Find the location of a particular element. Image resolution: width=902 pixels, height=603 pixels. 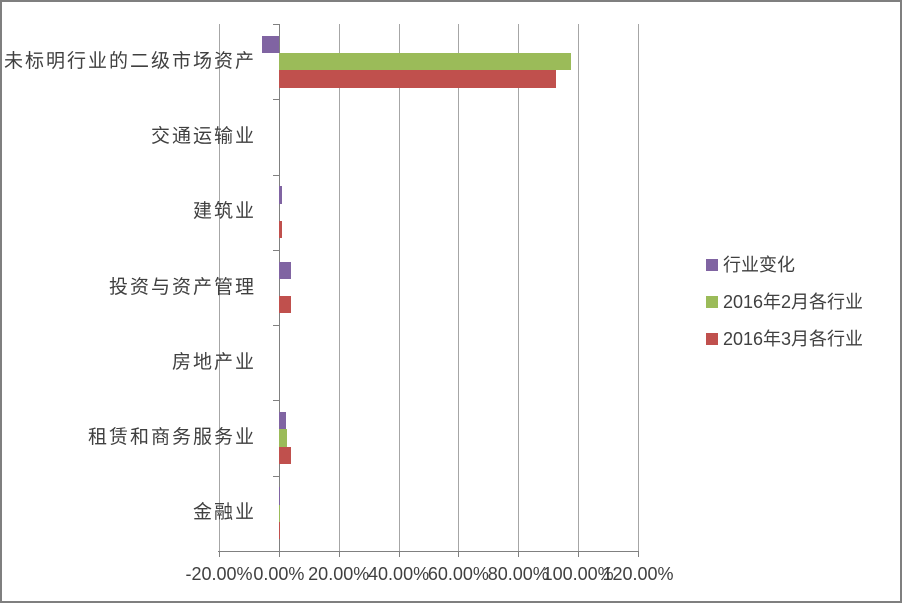

legend-item: 2016年3月各行业 is located at coordinates (784, 339).